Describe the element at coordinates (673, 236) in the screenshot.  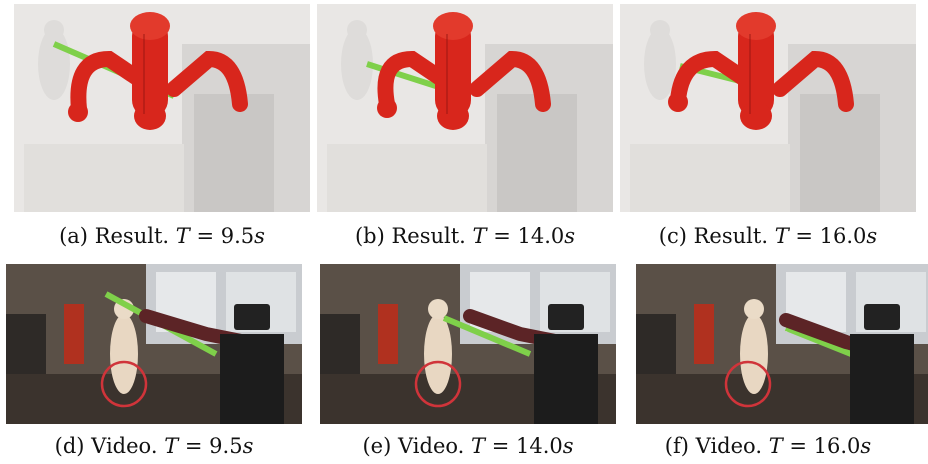
I see `caption-label: (c)` at that location.